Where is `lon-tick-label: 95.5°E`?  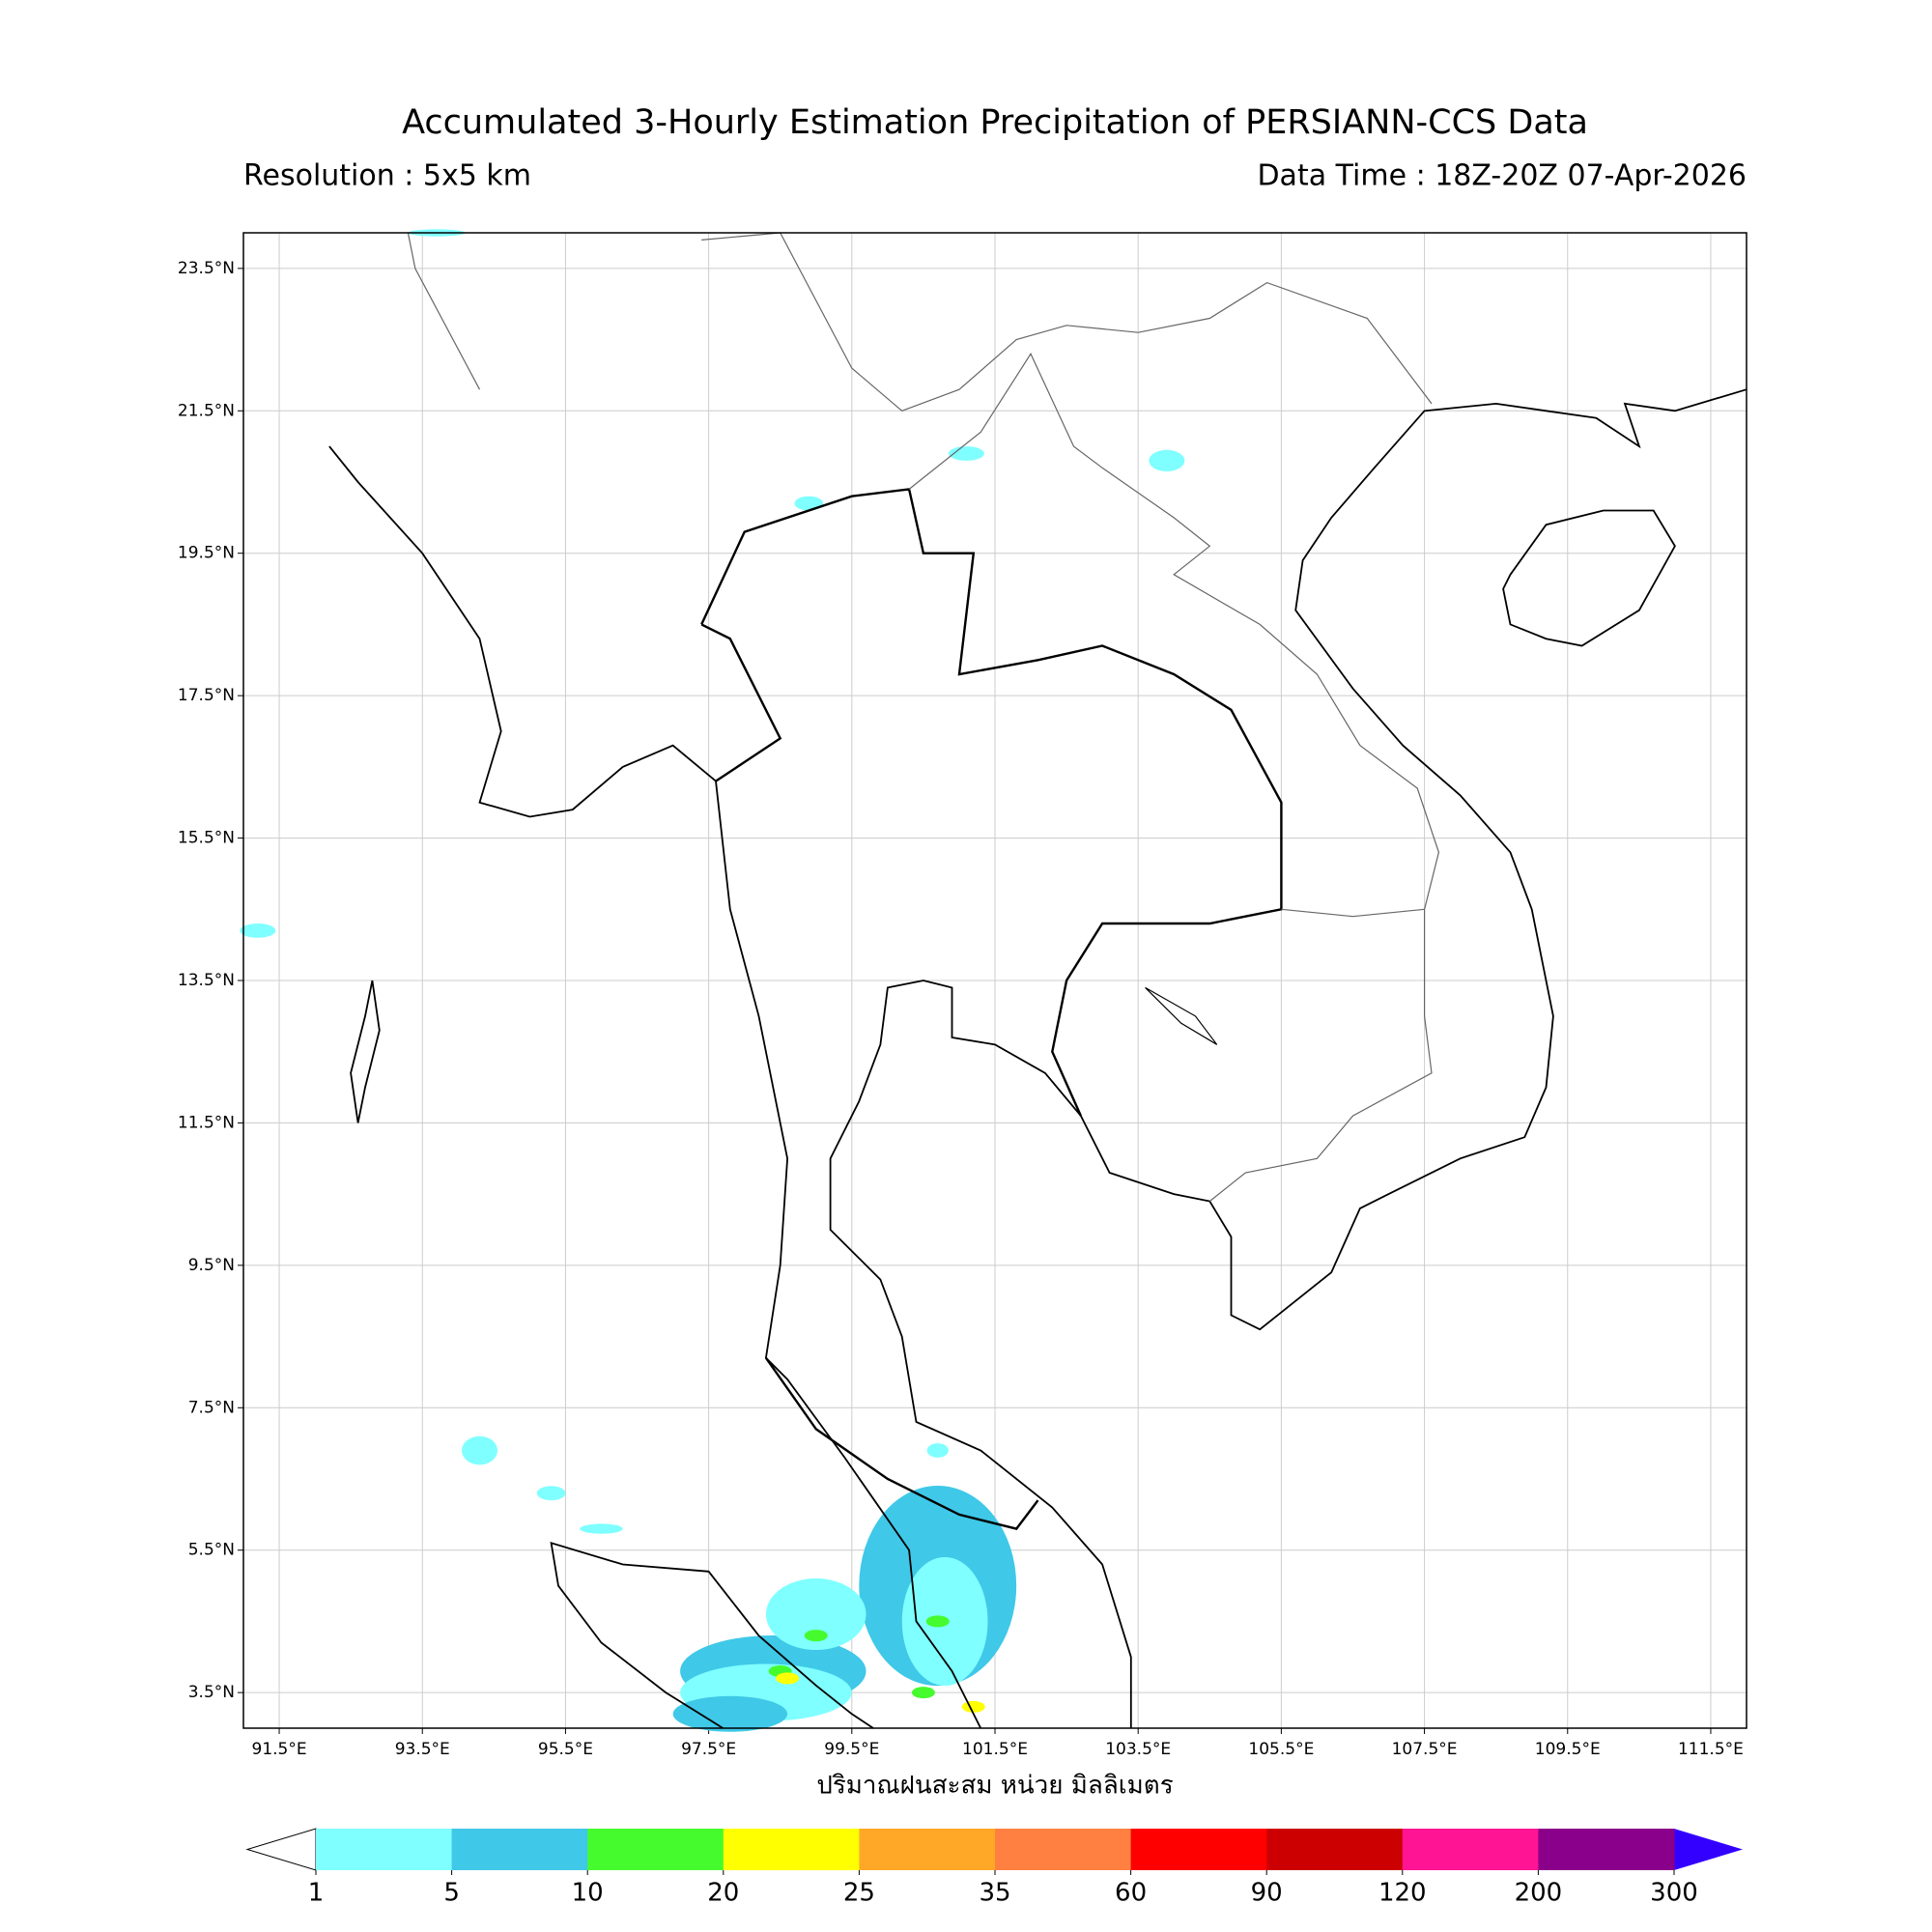
lon-tick-label: 95.5°E is located at coordinates (565, 1749).